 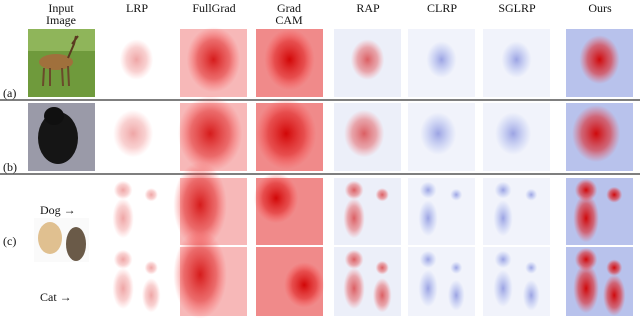 What do you see at coordinates (10, 241) in the screenshot?
I see `row-label: (c)` at bounding box center [10, 241].